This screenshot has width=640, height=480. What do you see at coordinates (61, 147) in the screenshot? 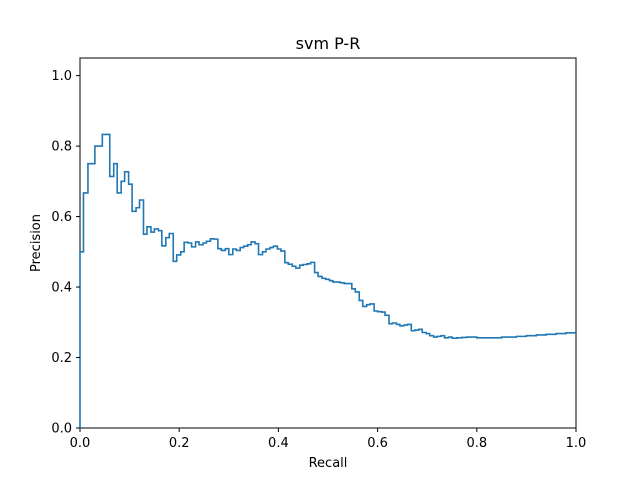
I see `y-tick-label: 0.8` at bounding box center [61, 147].